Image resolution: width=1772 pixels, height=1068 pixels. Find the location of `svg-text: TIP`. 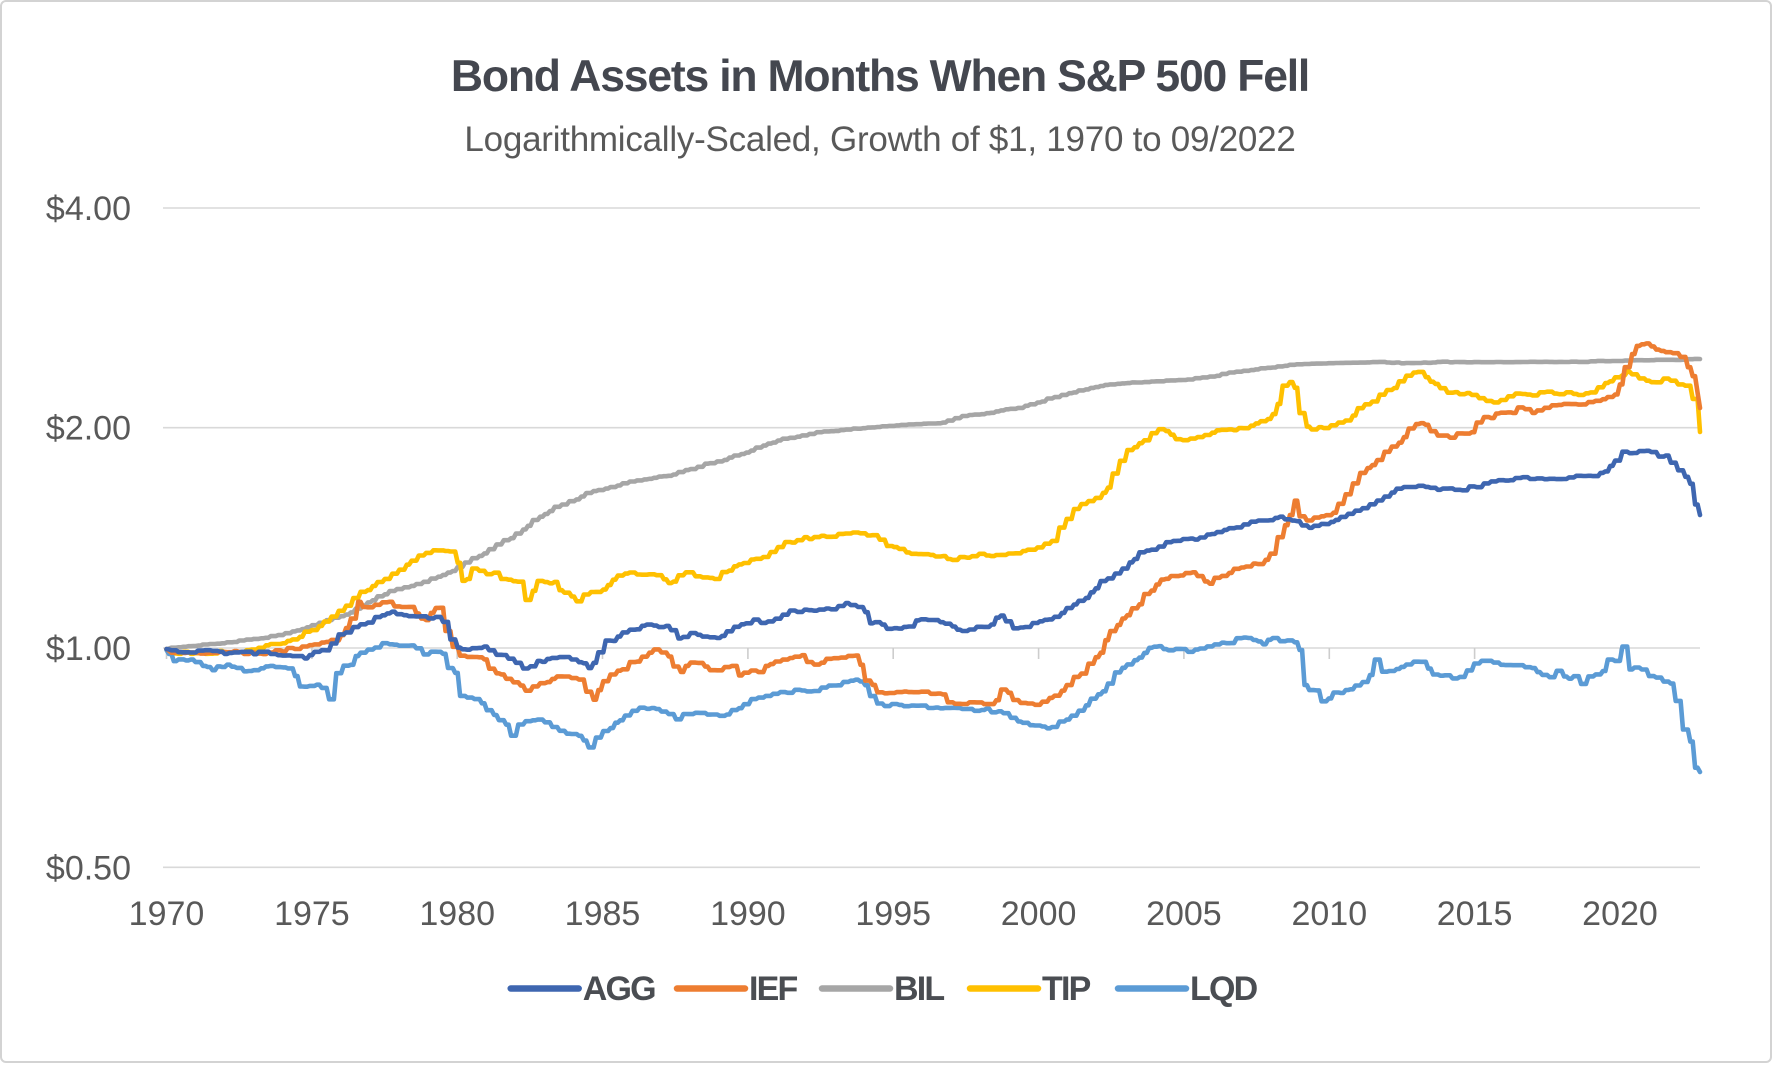

svg-text: TIP is located at coordinates (1066, 989).